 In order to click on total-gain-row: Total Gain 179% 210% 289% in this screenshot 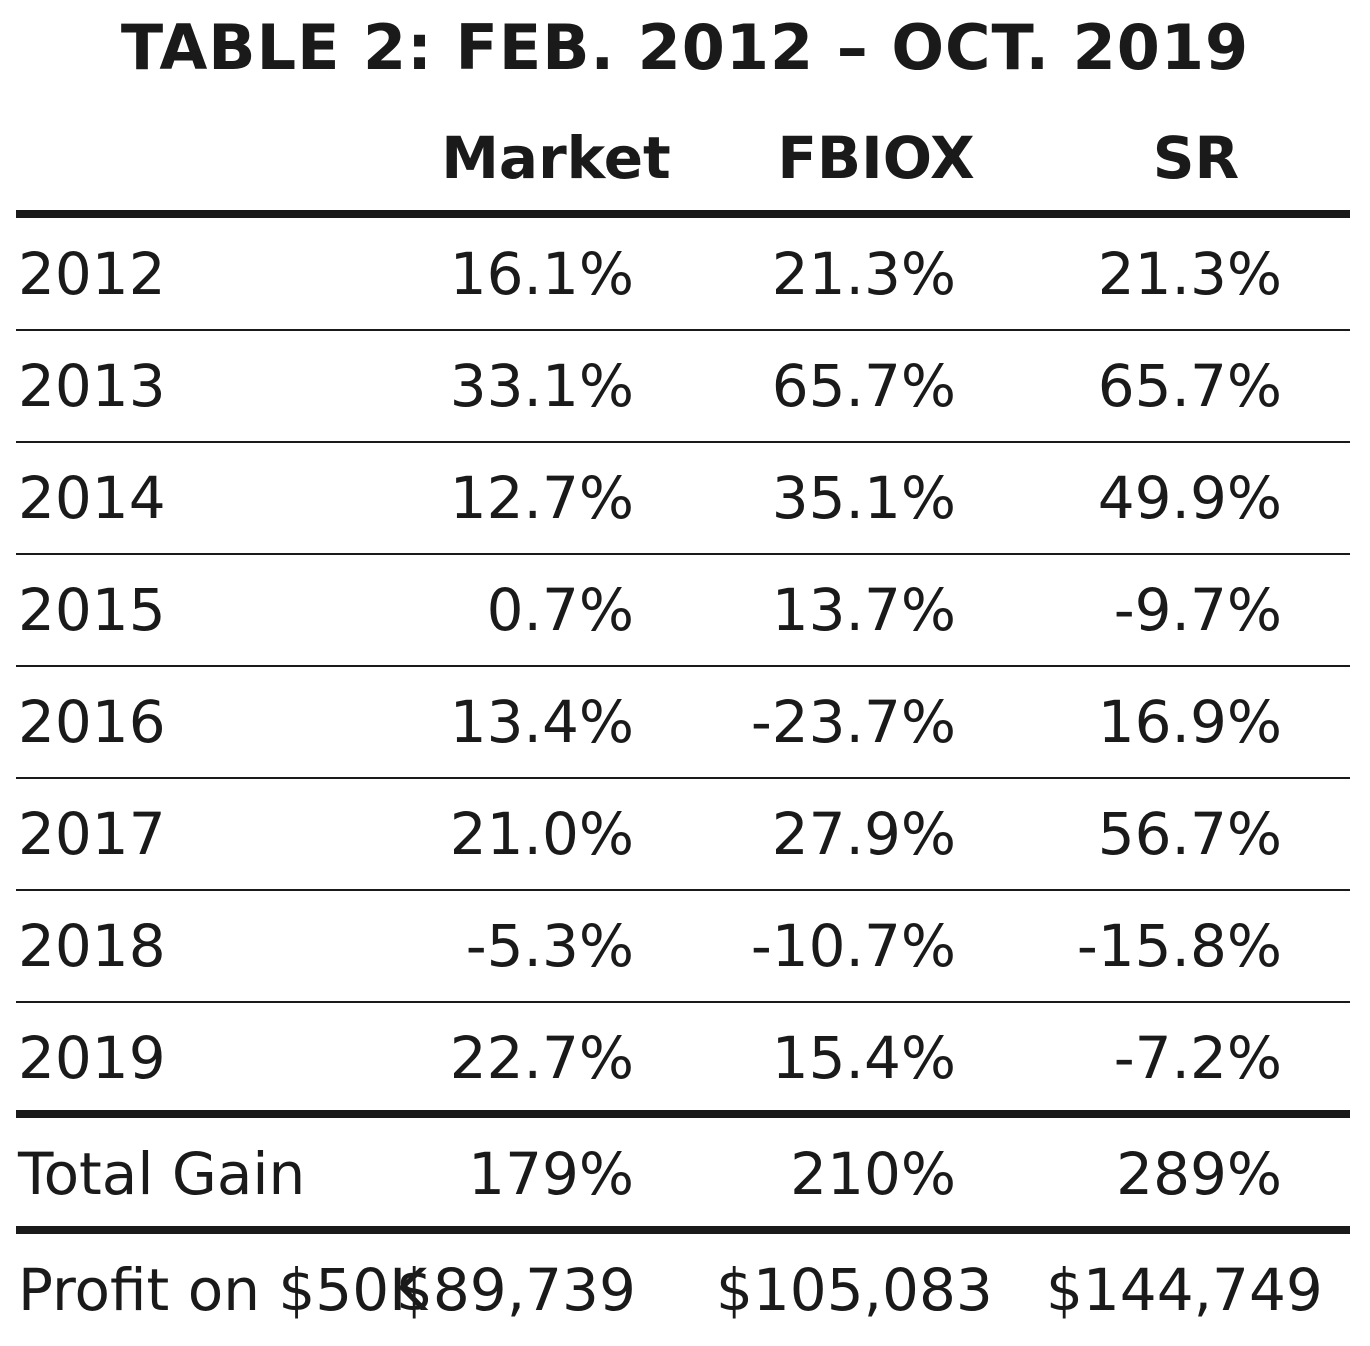, I will do `click(683, 1174)`.